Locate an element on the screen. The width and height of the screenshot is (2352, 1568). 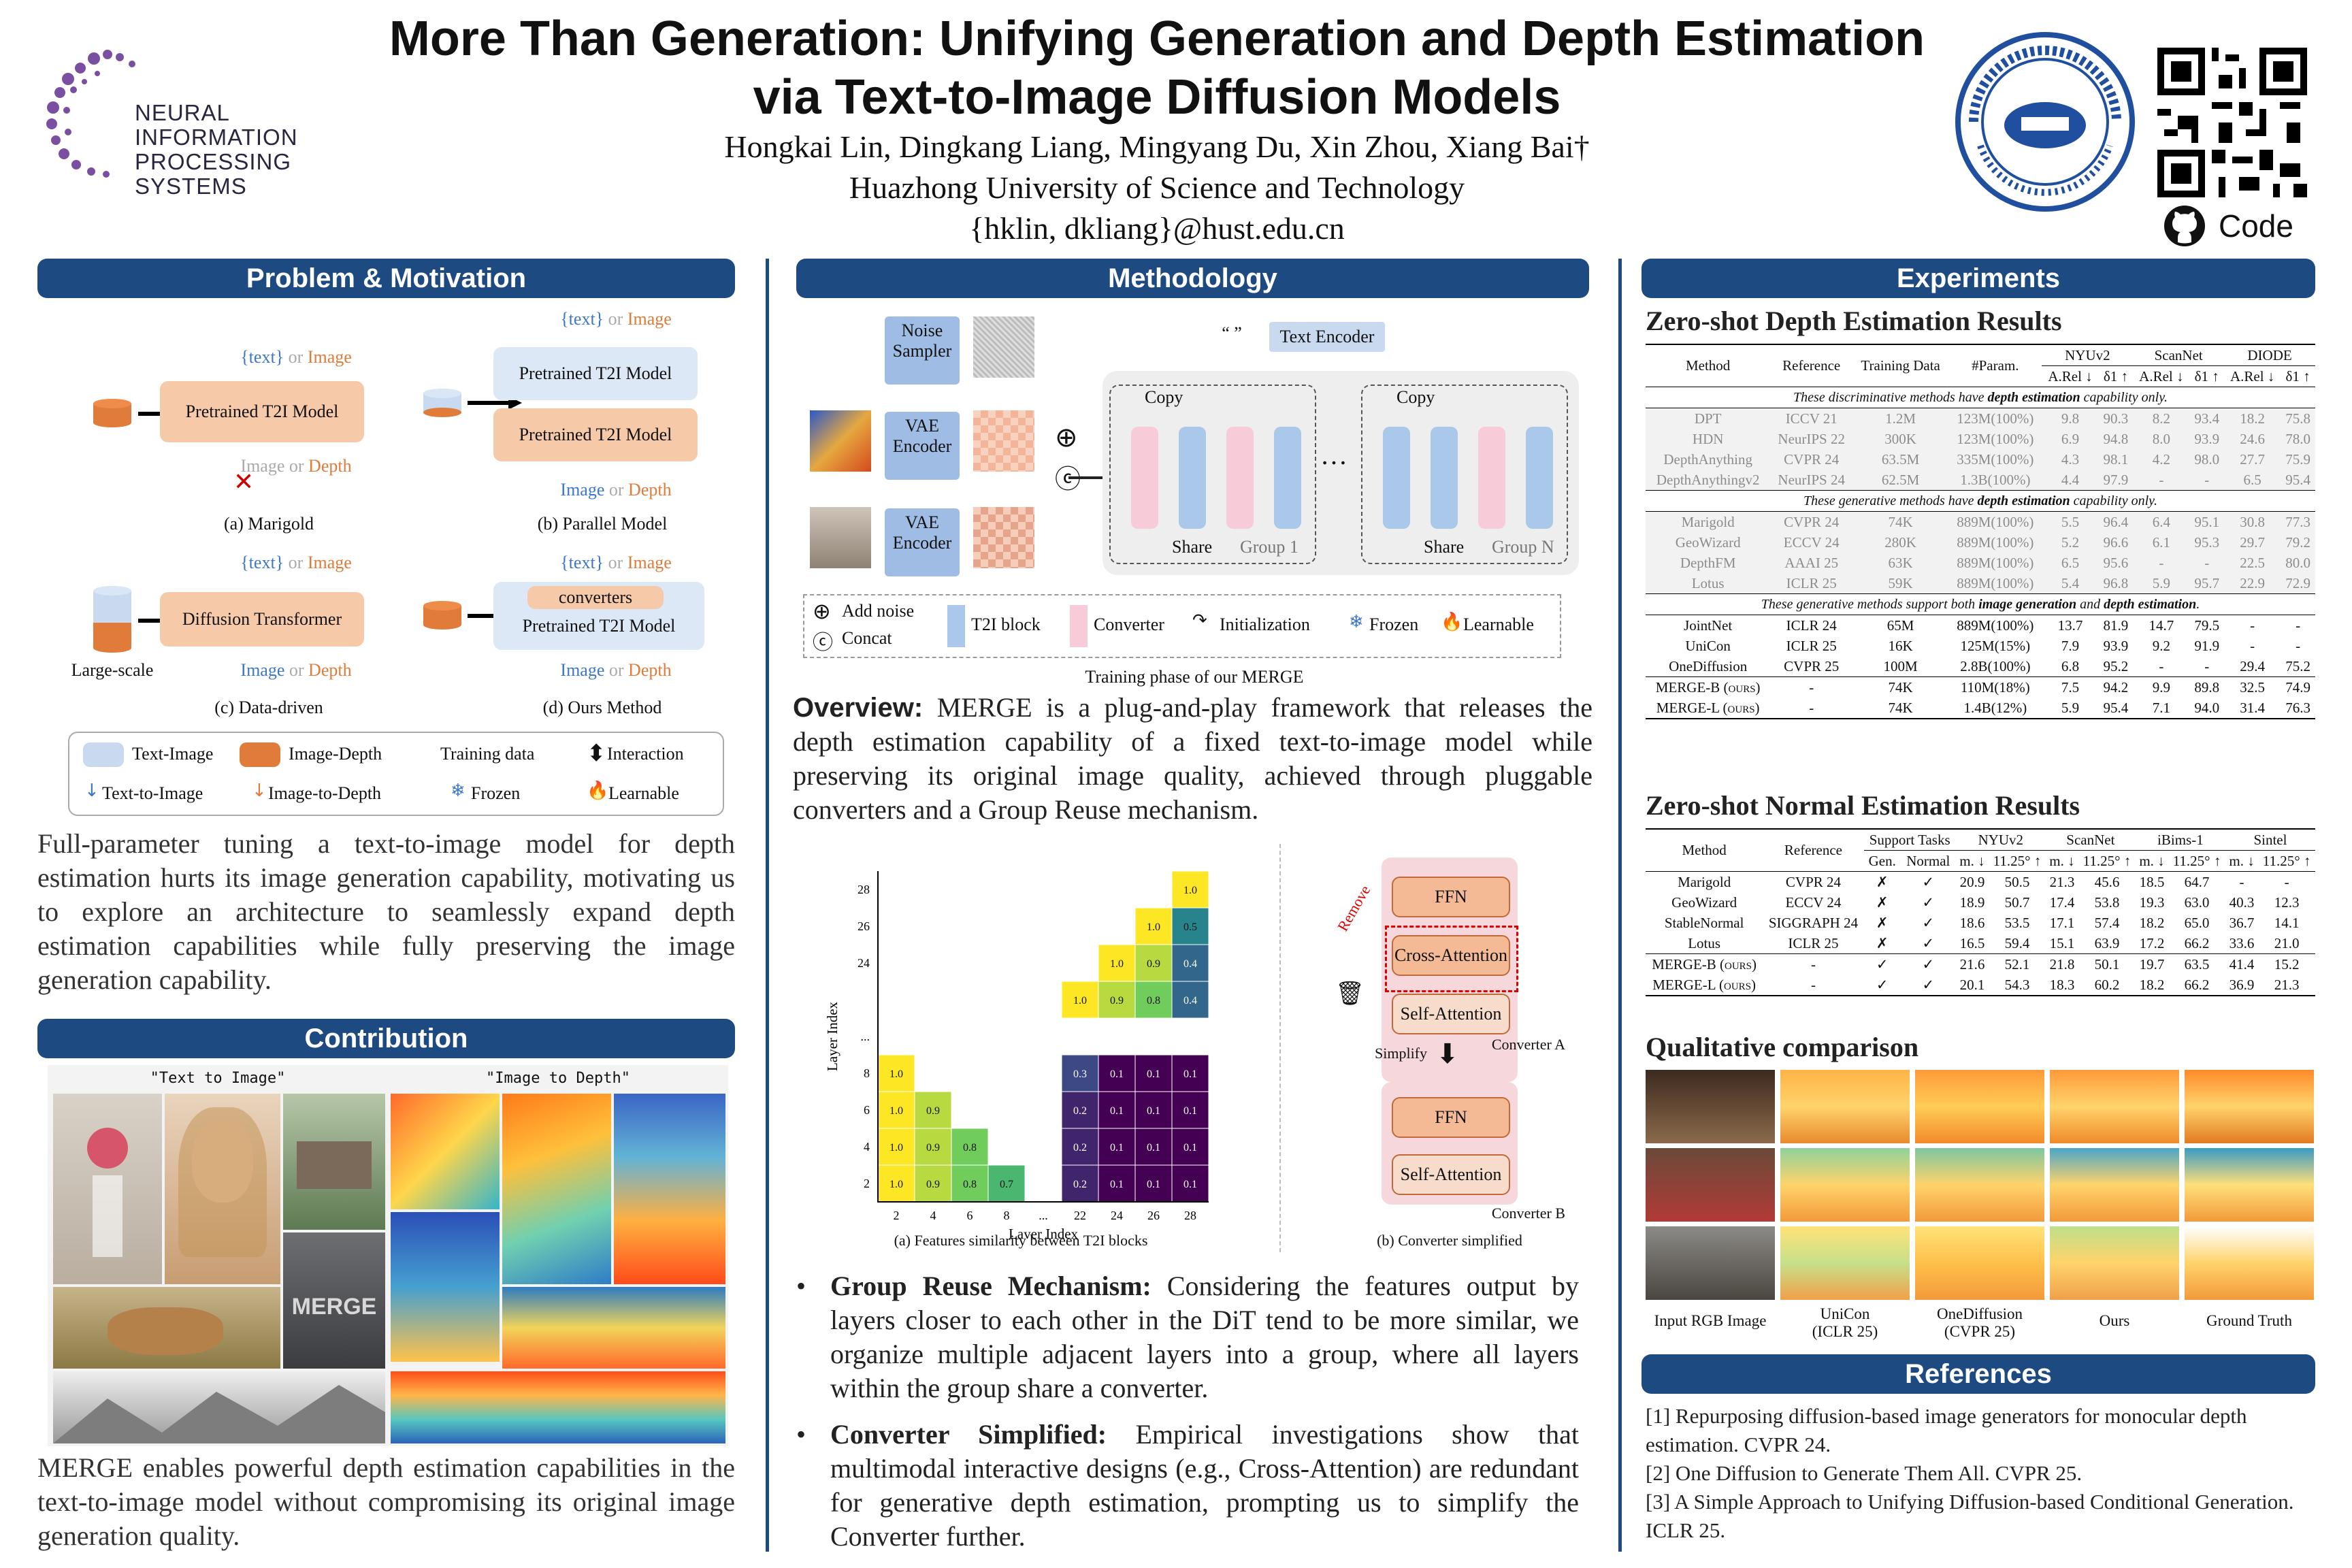
qr-code is located at coordinates (2232, 122).